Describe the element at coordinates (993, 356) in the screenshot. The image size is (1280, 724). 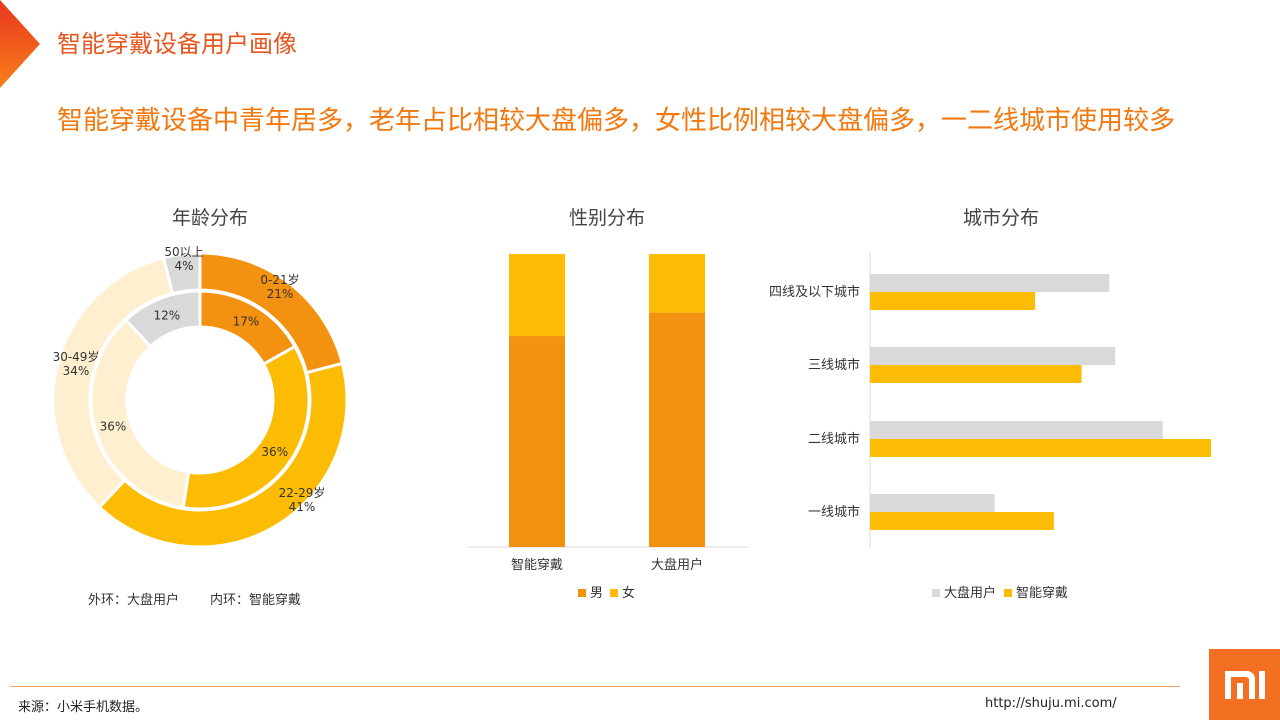
I see `city-bar-大盘用户-1` at that location.